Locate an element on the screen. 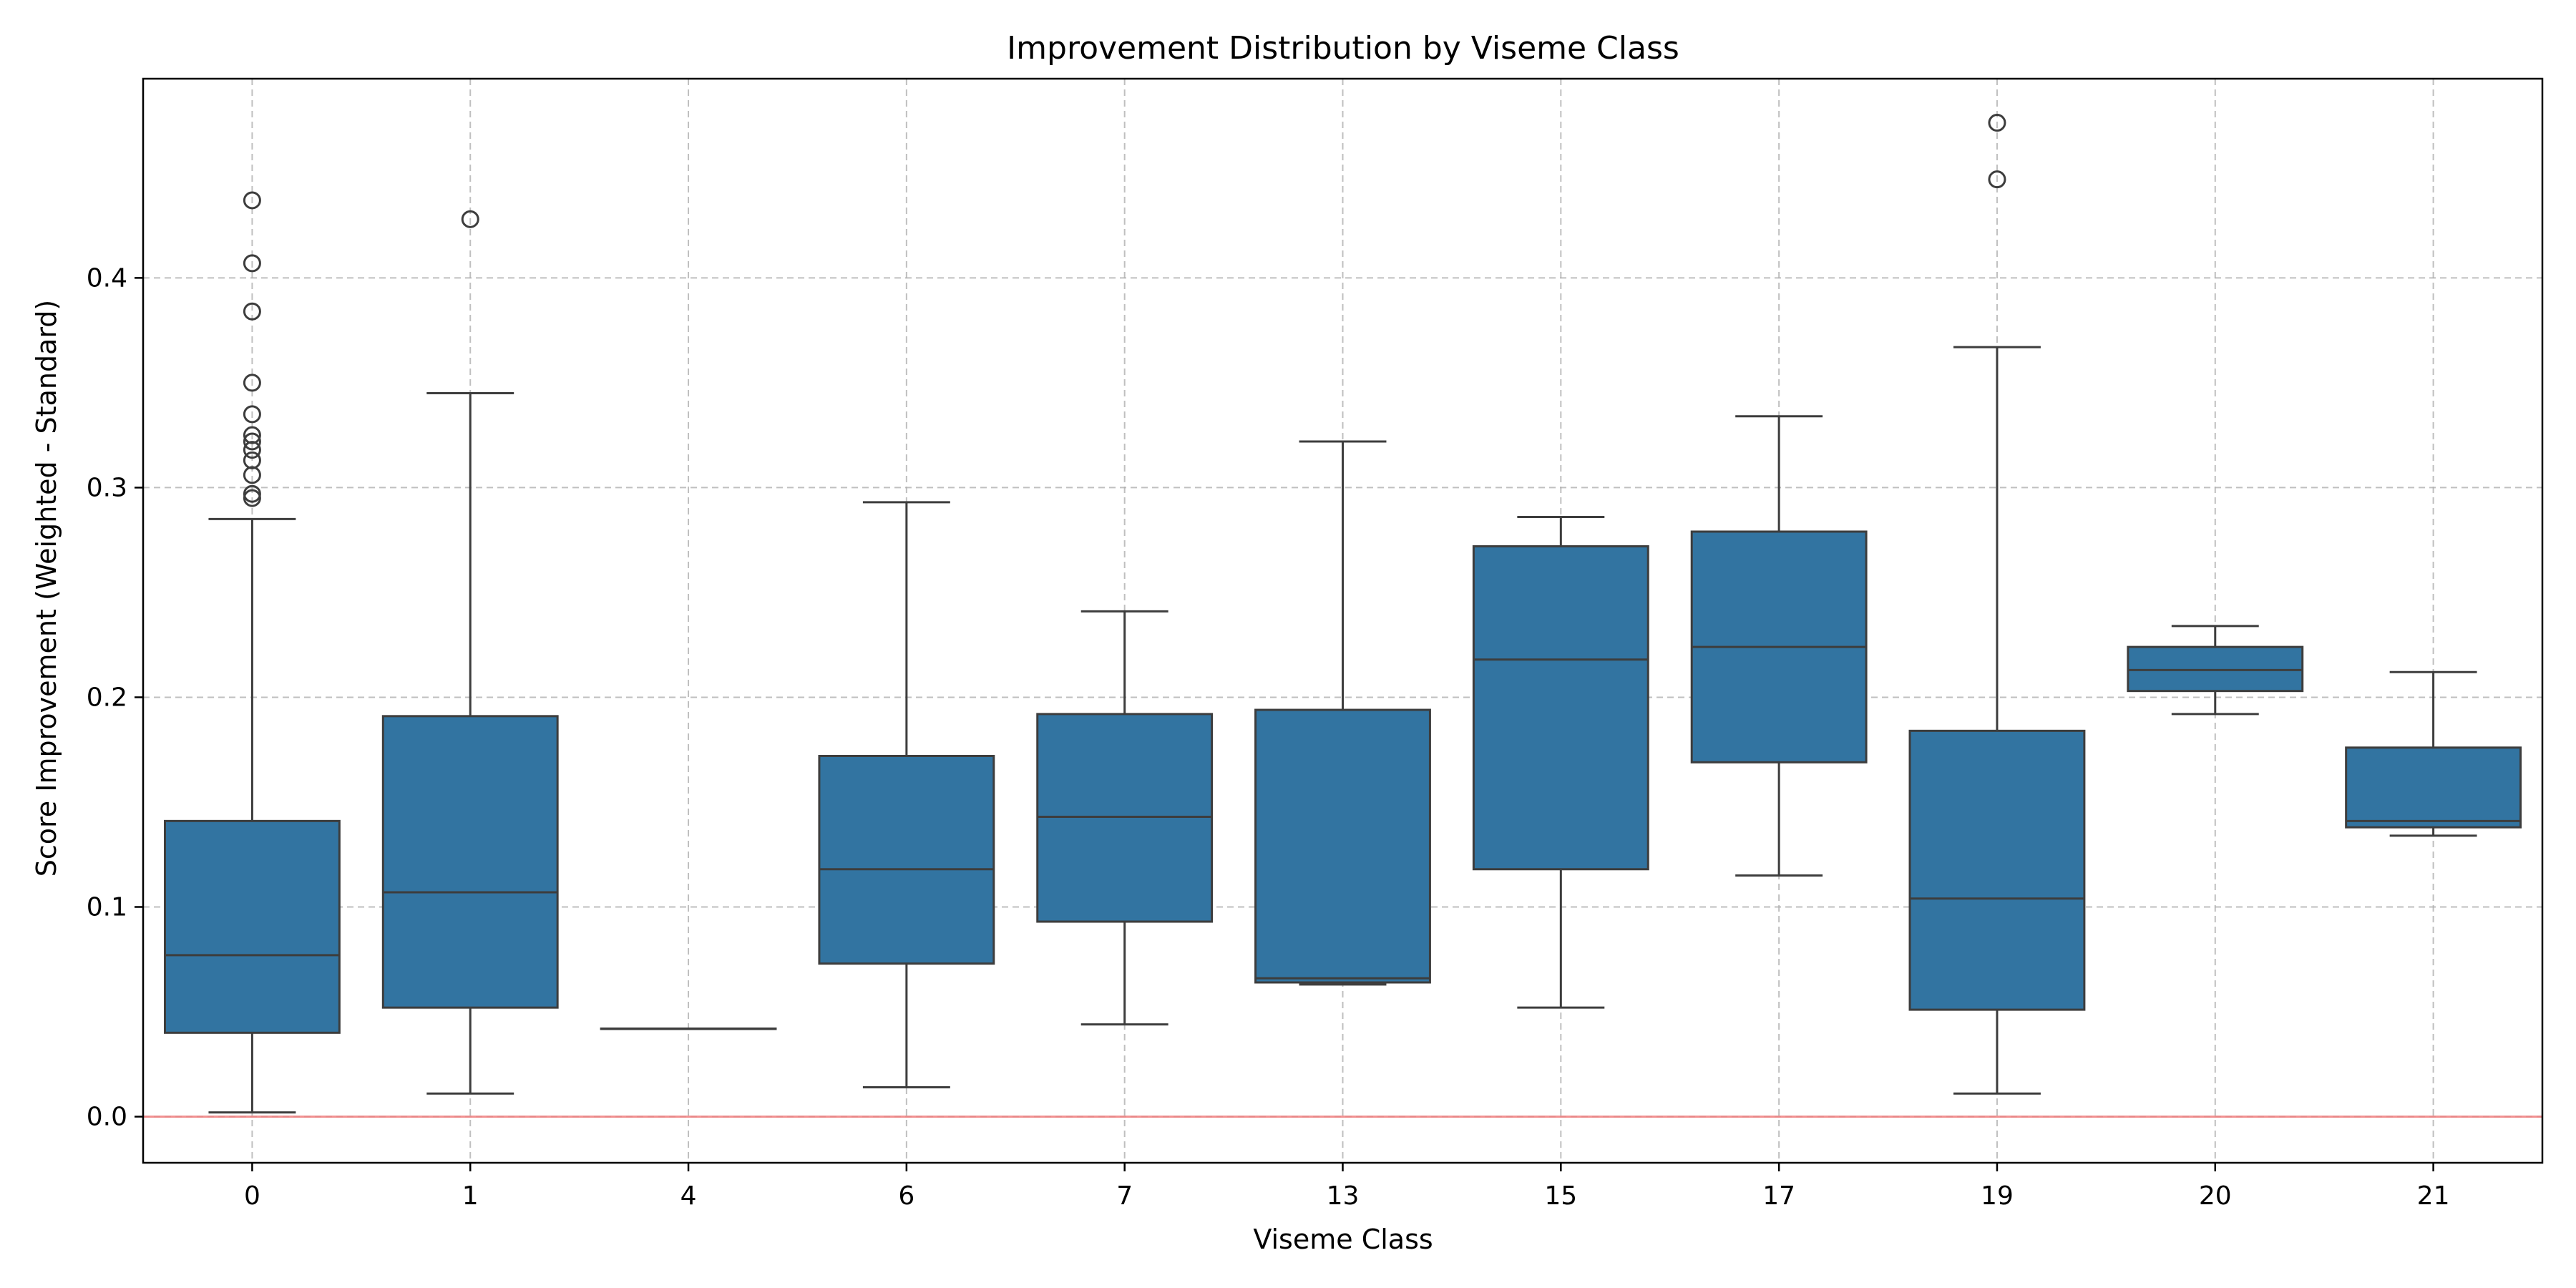 Image resolution: width=2576 pixels, height=1288 pixels. y-tick-label: 0.2 is located at coordinates (107, 697).